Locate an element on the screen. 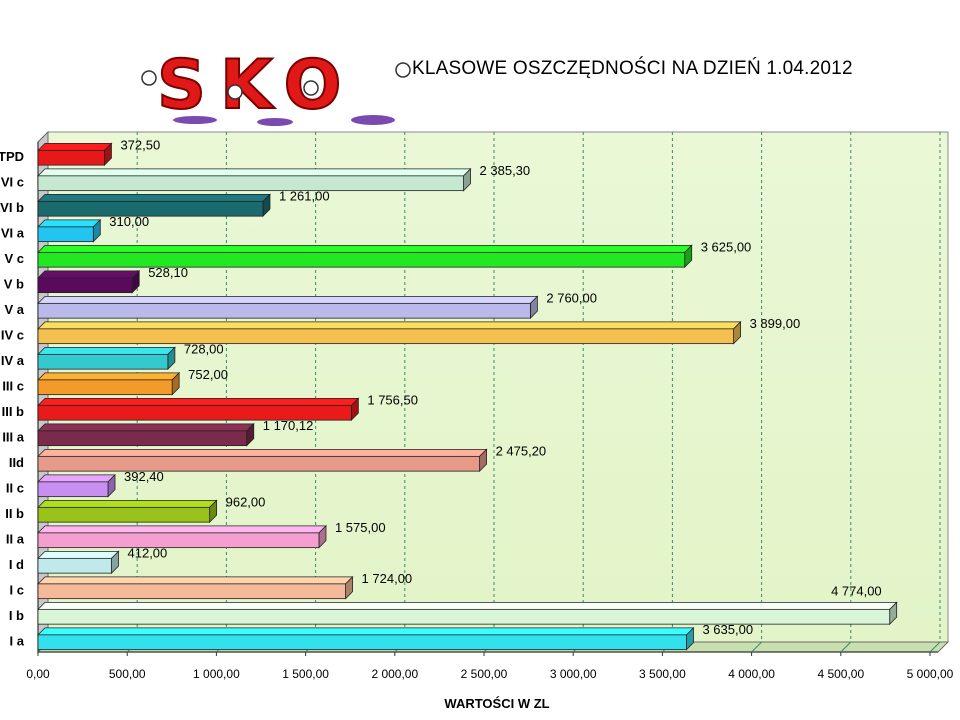 This screenshot has width=960, height=720. value-label: 1 724,00 is located at coordinates (387, 578).